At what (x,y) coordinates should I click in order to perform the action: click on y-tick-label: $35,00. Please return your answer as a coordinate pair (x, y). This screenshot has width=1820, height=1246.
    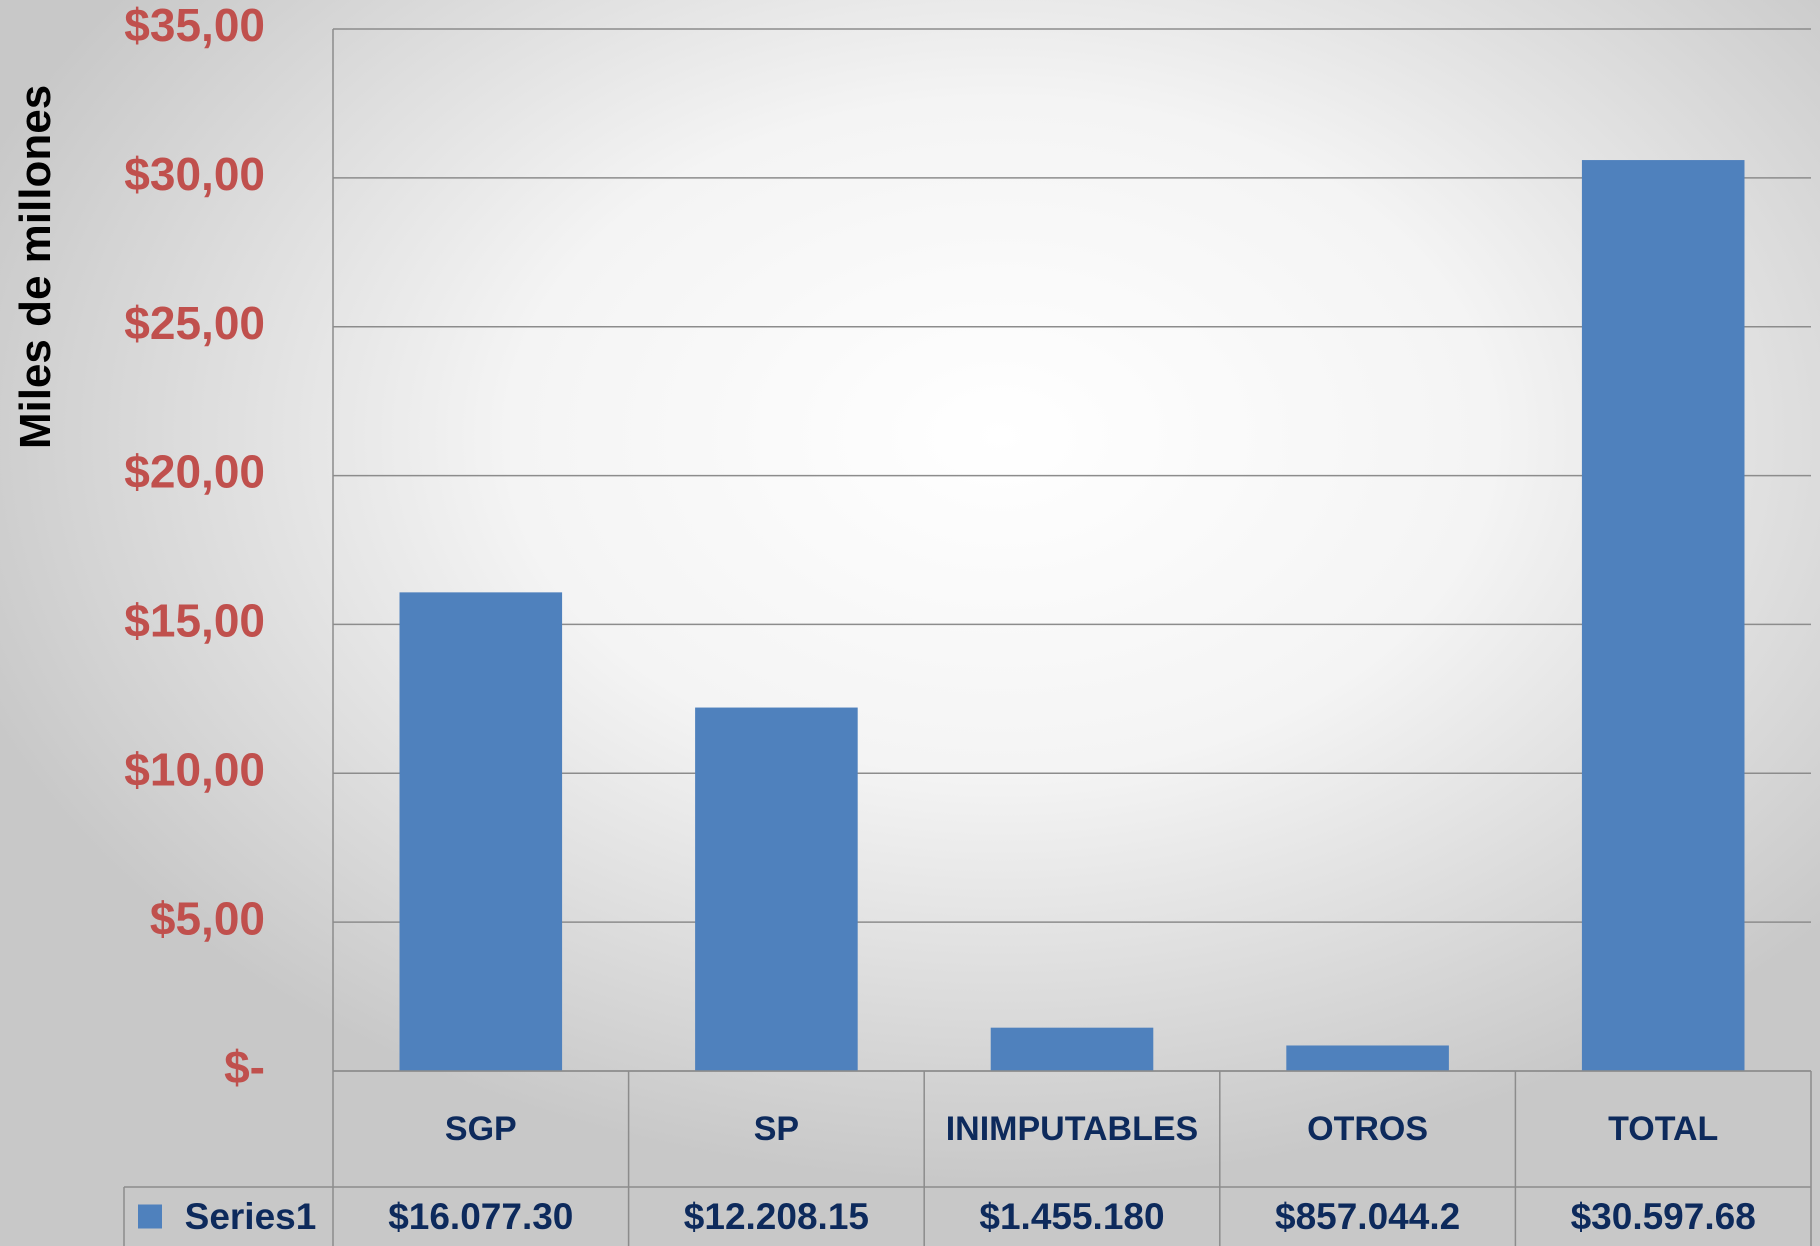
    Looking at the image, I should click on (194, 25).